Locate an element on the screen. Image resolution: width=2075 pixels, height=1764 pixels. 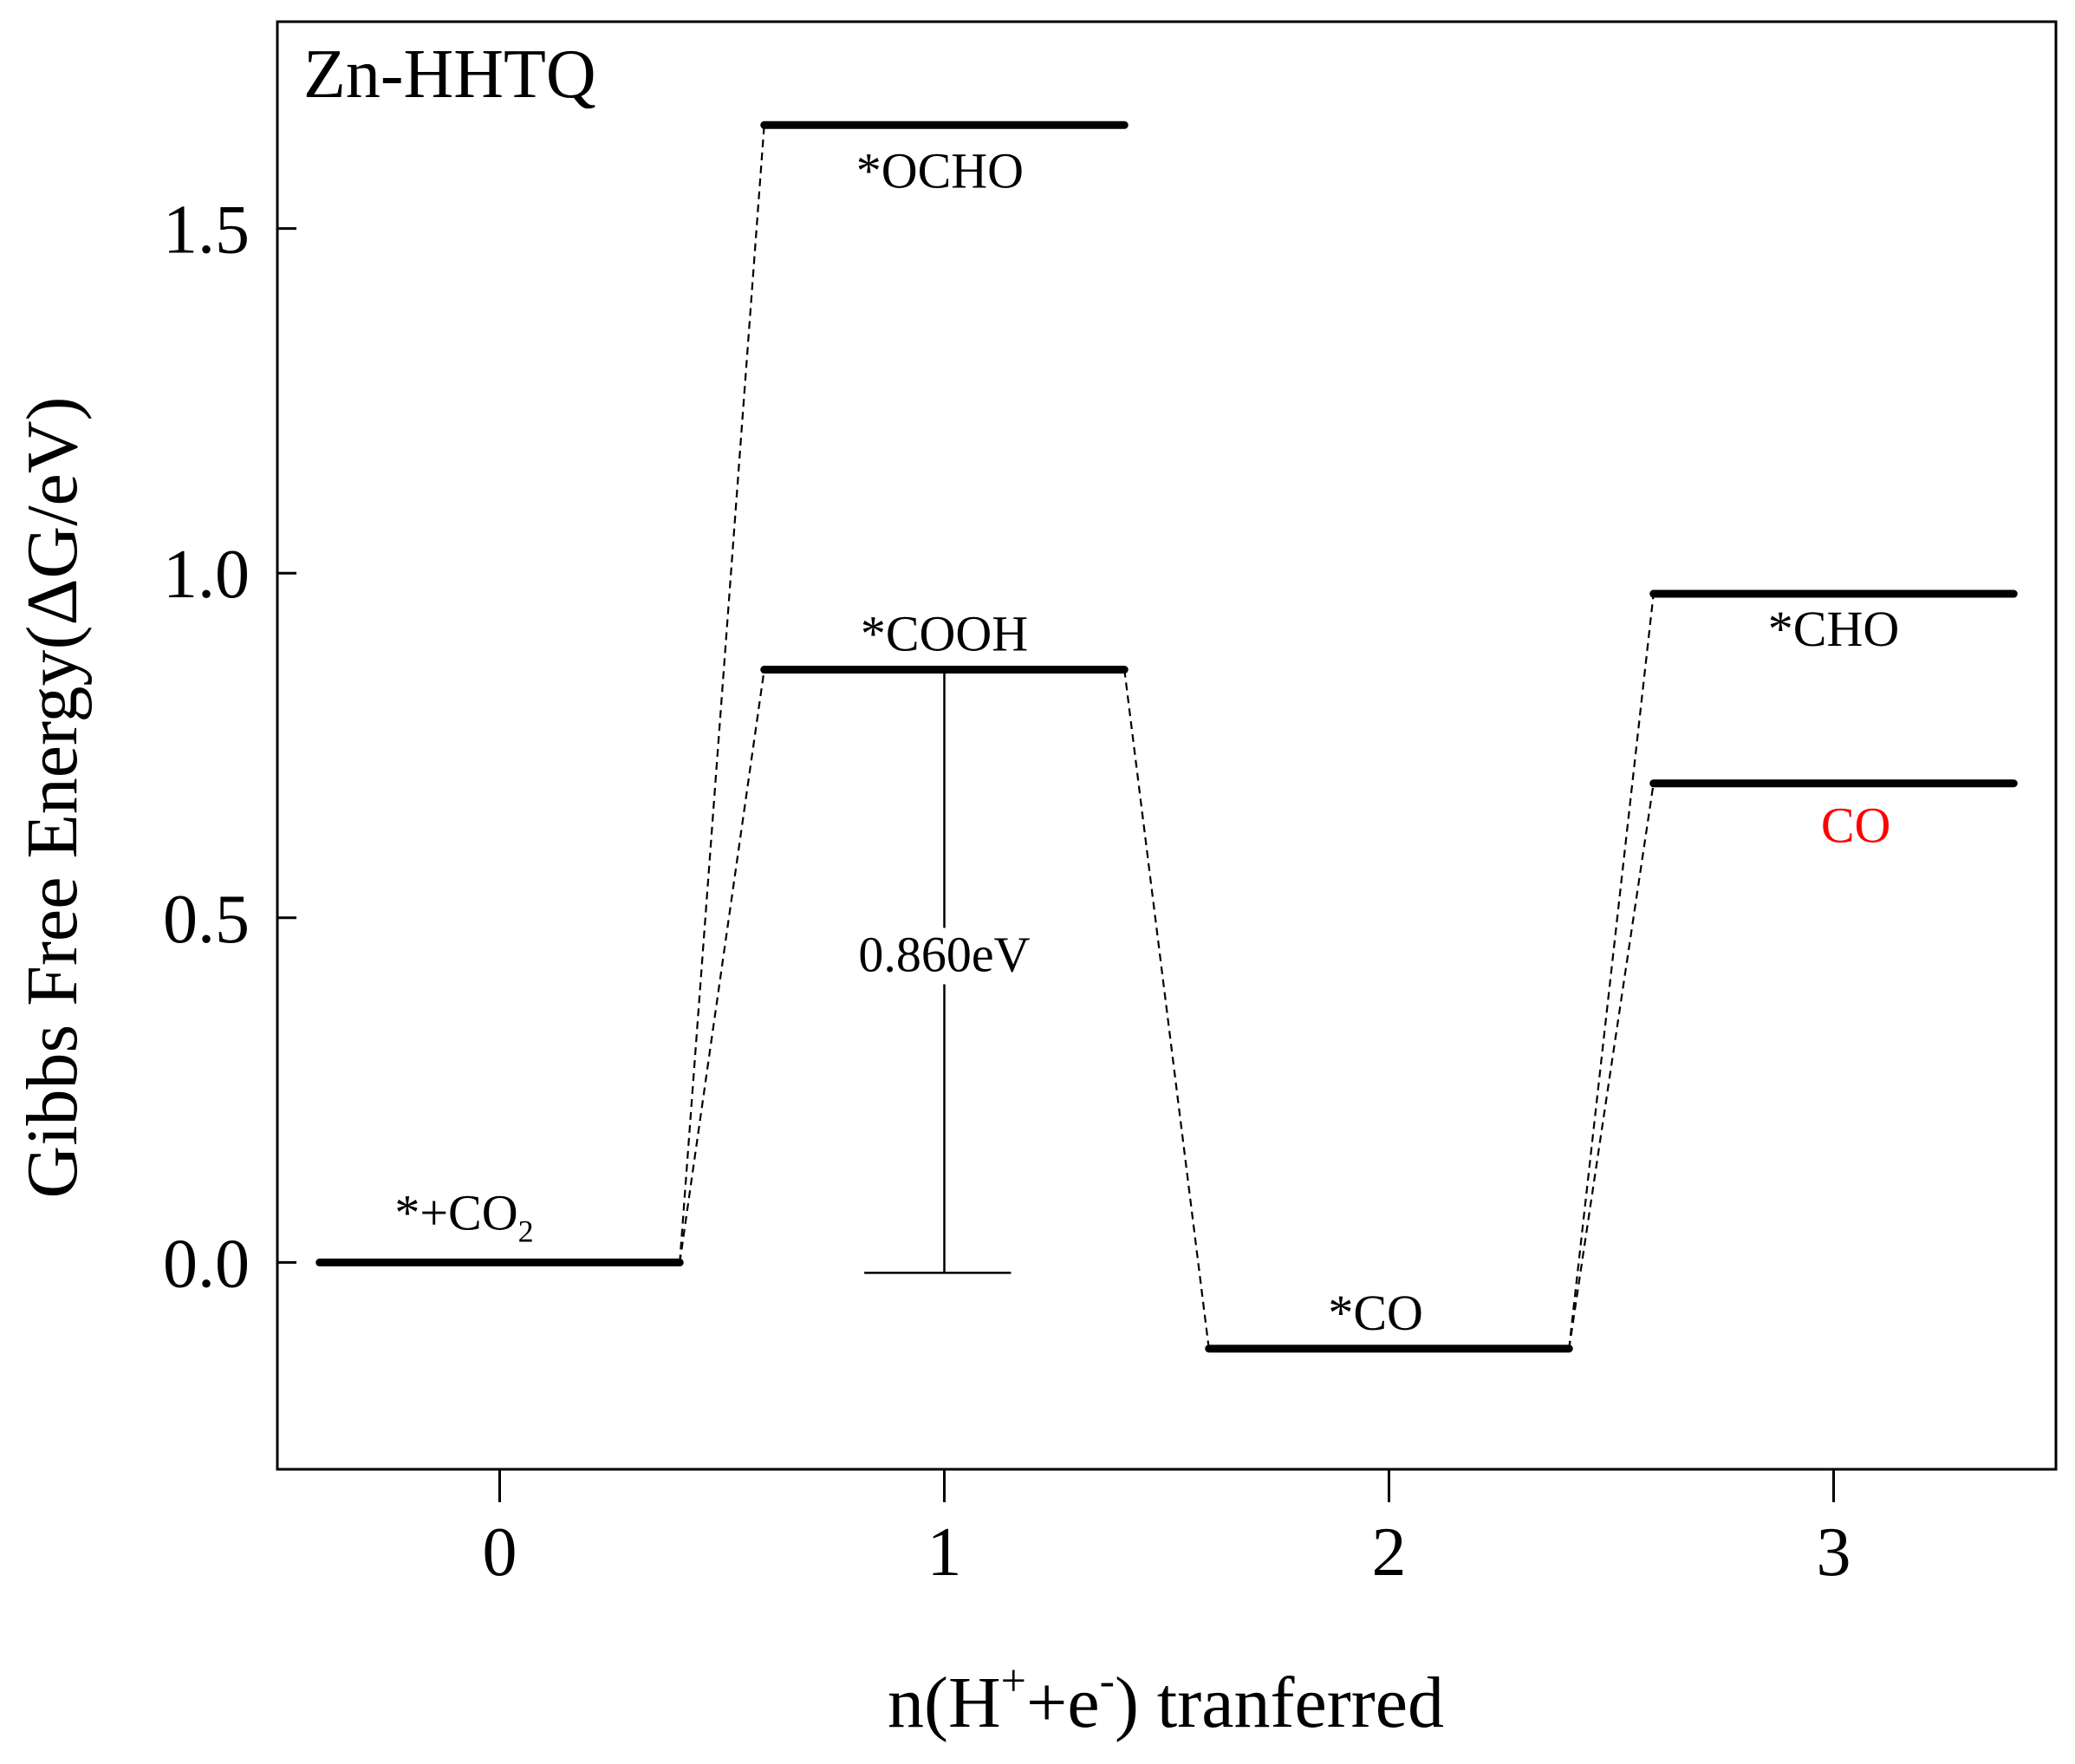
level-label-text: *COOH is located at coordinates (945, 634).